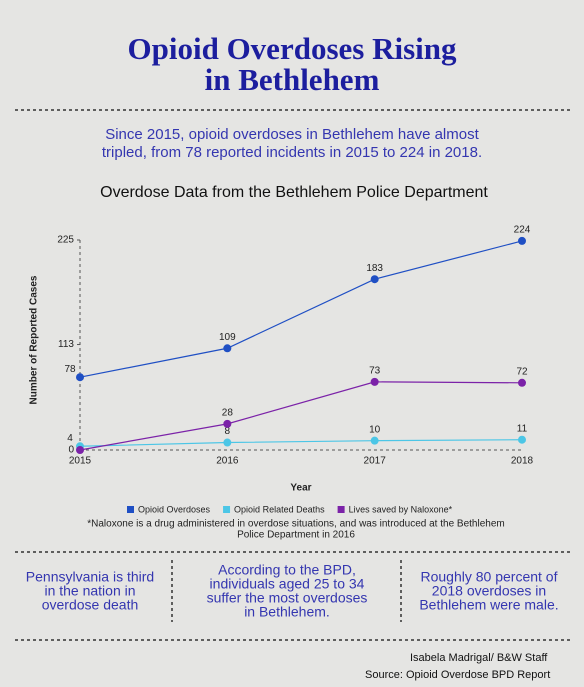  I want to click on x-tick-label: 2015, so click(80, 461).